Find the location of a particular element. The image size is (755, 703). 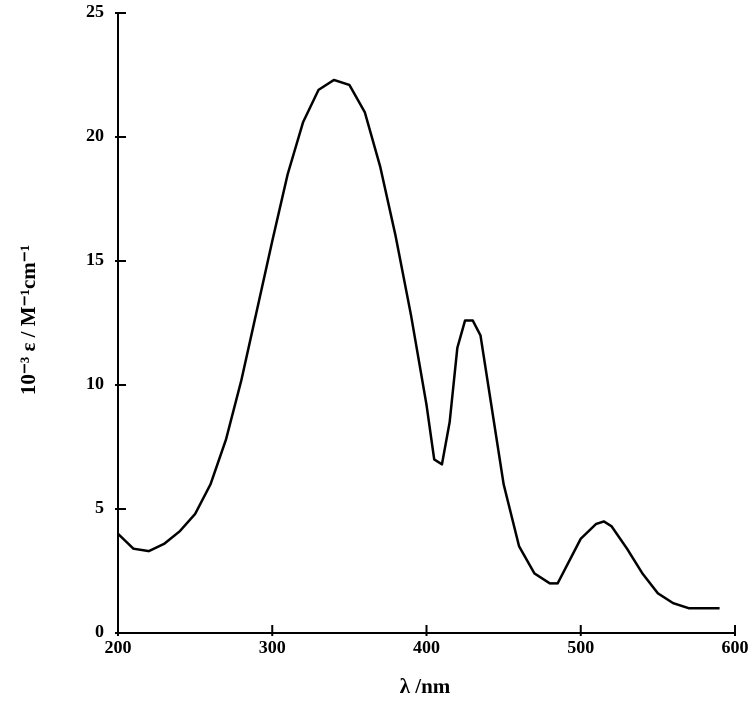

x-tick-label: 400 is located at coordinates (426, 647).